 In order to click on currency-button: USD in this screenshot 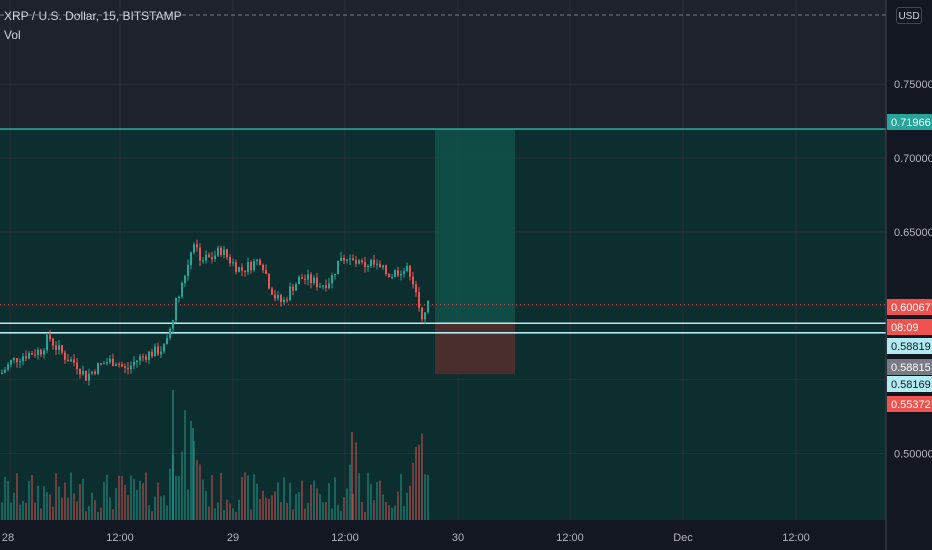, I will do `click(909, 15)`.